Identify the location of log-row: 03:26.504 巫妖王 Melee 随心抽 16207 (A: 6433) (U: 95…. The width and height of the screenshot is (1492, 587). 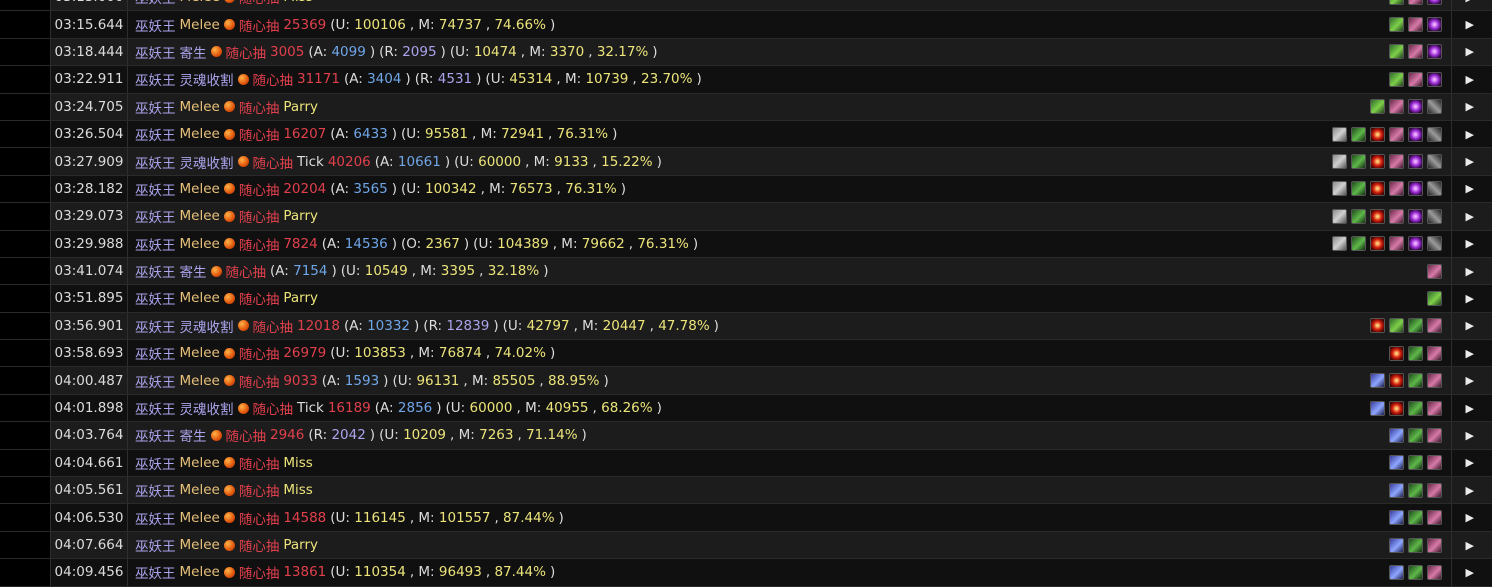
(746, 134).